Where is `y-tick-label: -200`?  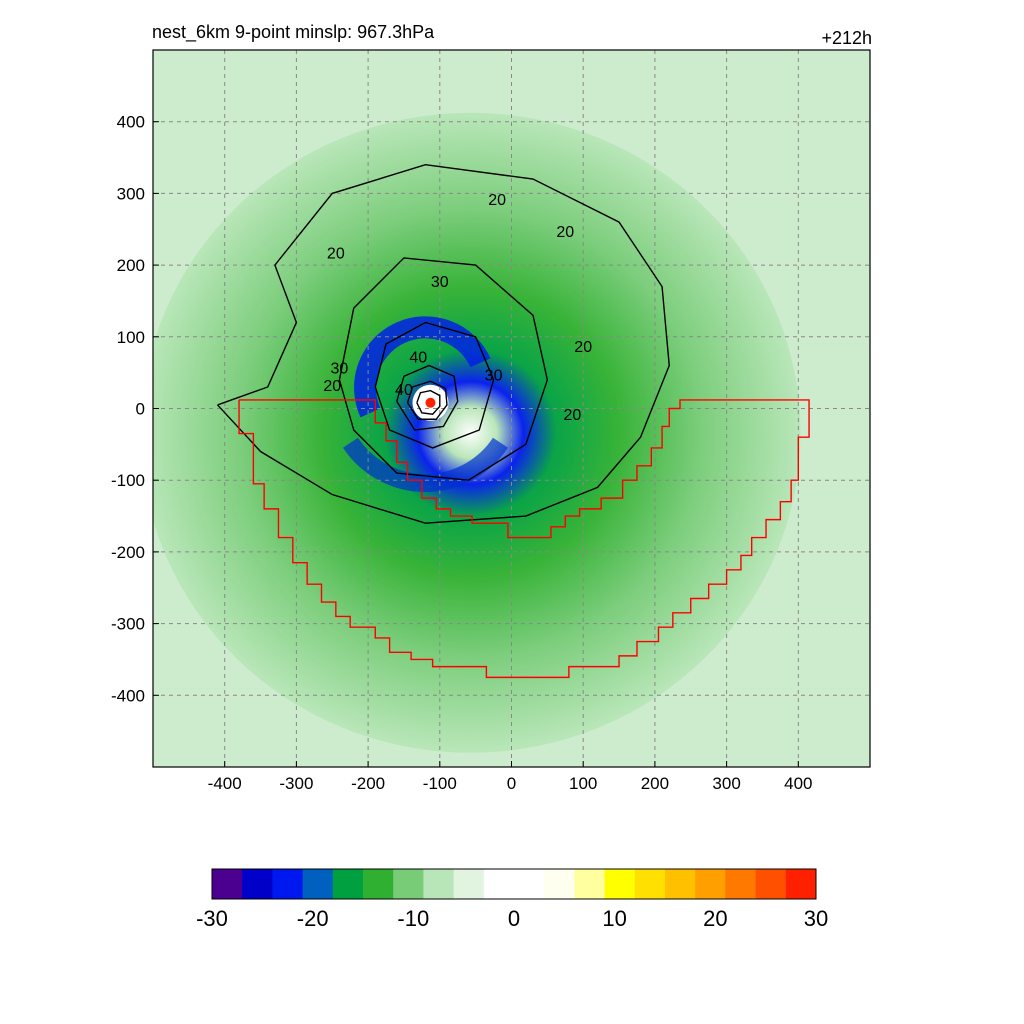 y-tick-label: -200 is located at coordinates (128, 552).